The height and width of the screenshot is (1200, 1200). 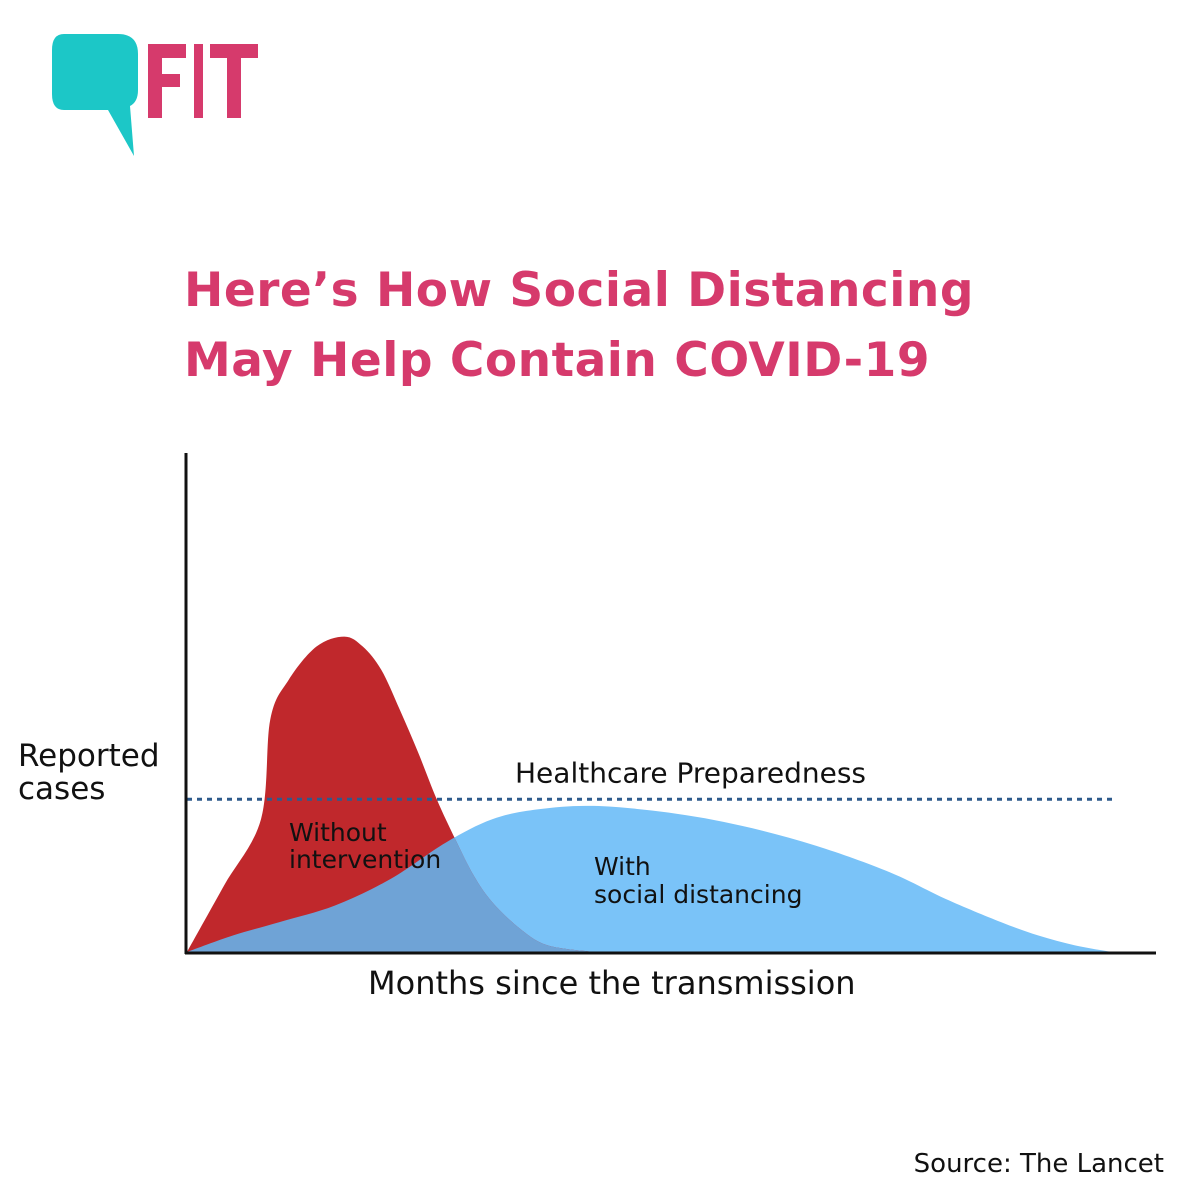 I want to click on label-with-line-2: social distancing, so click(x=698, y=894).